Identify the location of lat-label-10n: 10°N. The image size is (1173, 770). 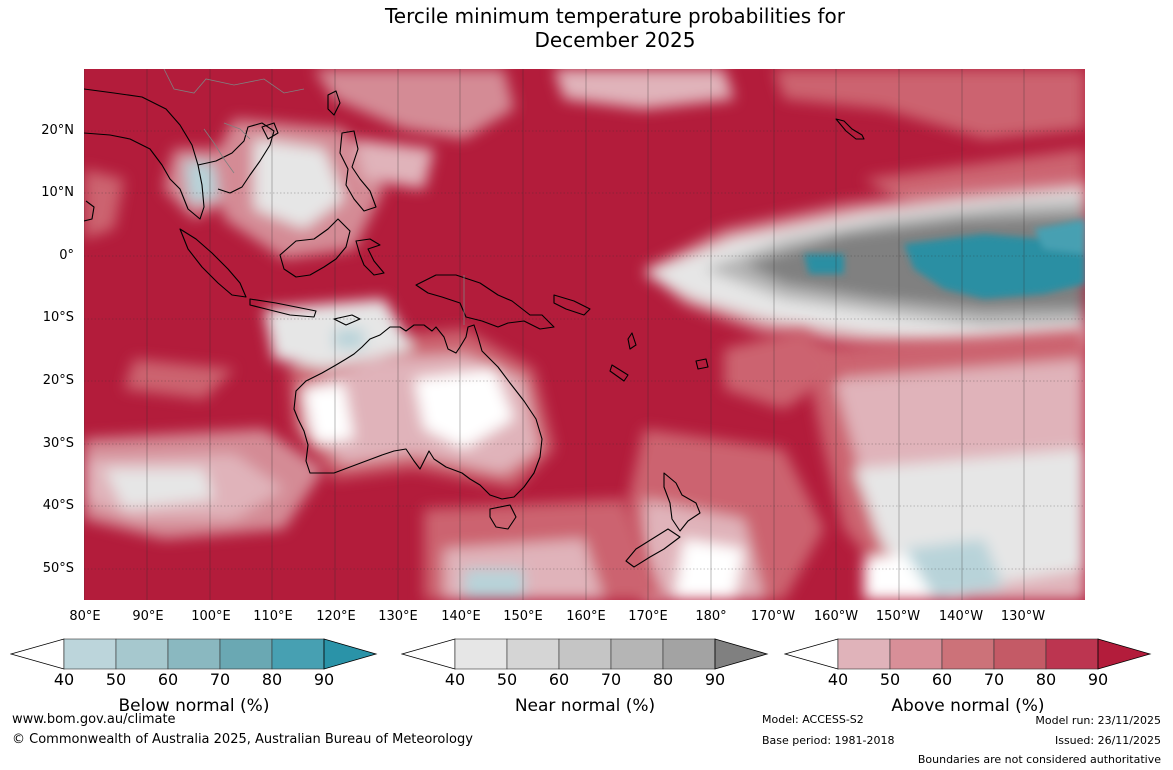
(57, 192).